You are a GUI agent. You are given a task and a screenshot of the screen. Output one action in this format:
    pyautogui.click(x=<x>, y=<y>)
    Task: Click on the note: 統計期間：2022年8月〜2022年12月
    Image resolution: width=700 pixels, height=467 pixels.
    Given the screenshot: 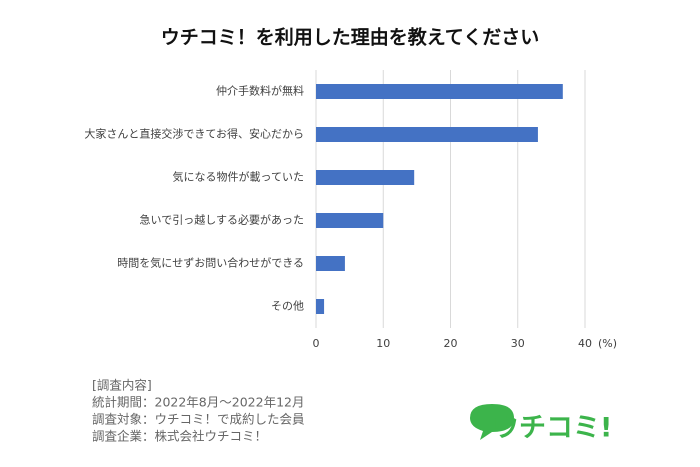 What is the action you would take?
    pyautogui.click(x=198, y=402)
    